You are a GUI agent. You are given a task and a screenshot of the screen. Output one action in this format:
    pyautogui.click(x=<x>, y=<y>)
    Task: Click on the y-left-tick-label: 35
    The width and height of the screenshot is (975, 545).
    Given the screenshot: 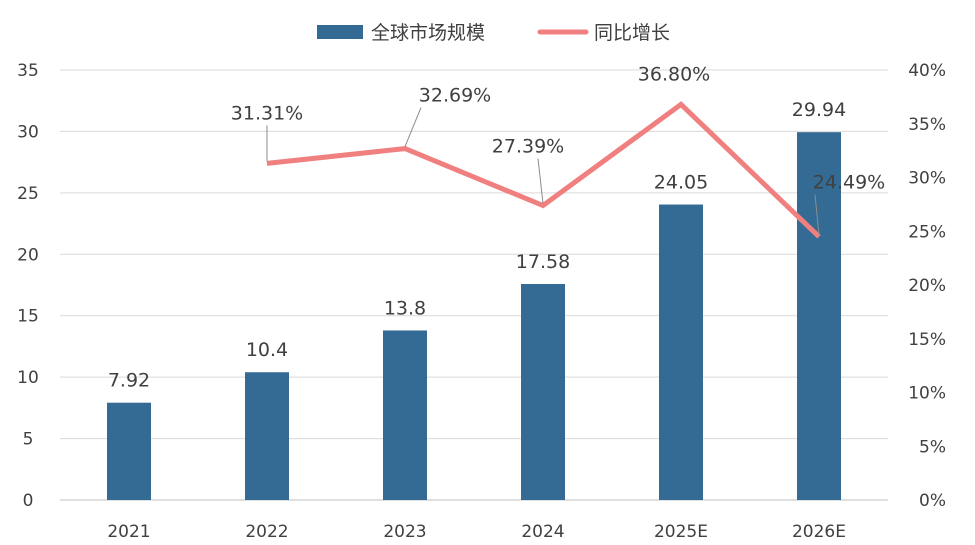 What is the action you would take?
    pyautogui.click(x=28, y=71)
    